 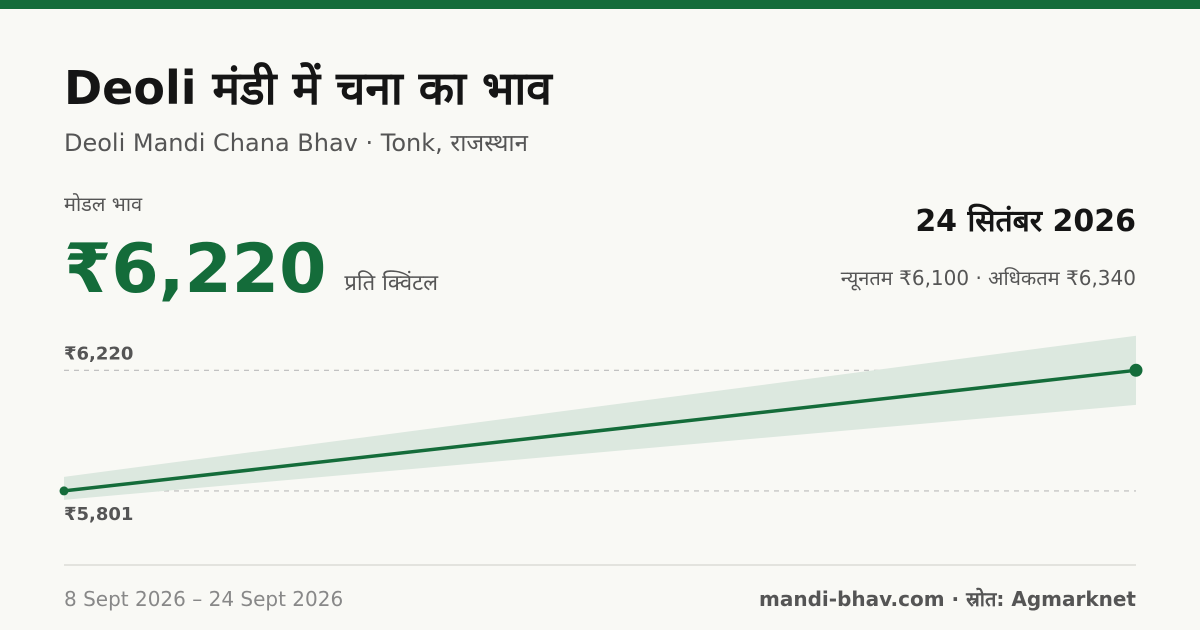 What do you see at coordinates (103, 204) in the screenshot?
I see `price-label: मोडल भाव` at bounding box center [103, 204].